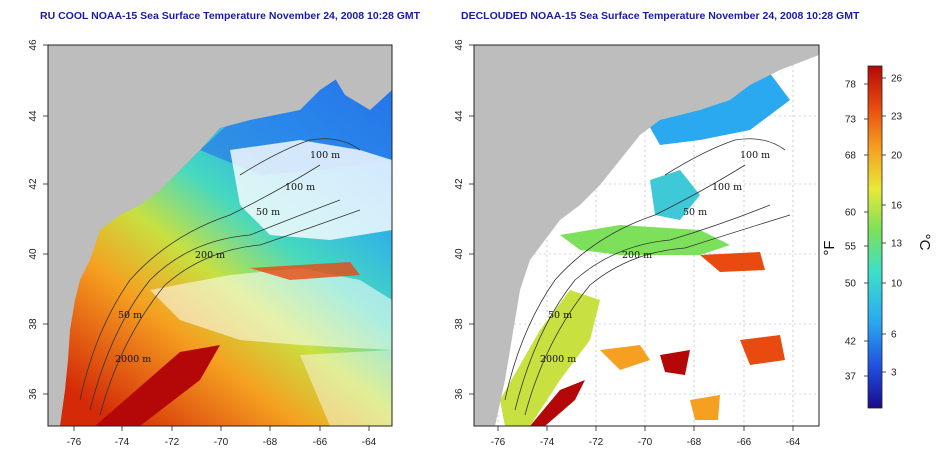  I want to click on fahrenheit-tick-label: 42, so click(851, 342).